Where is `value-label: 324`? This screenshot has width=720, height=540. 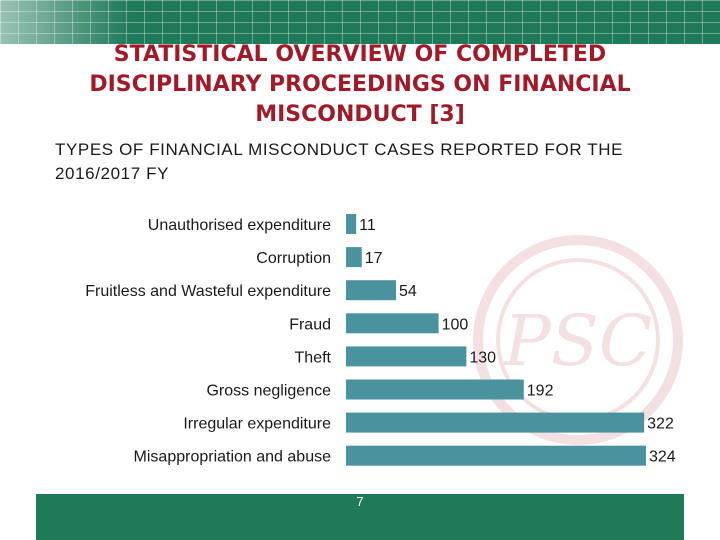
value-label: 324 is located at coordinates (662, 457).